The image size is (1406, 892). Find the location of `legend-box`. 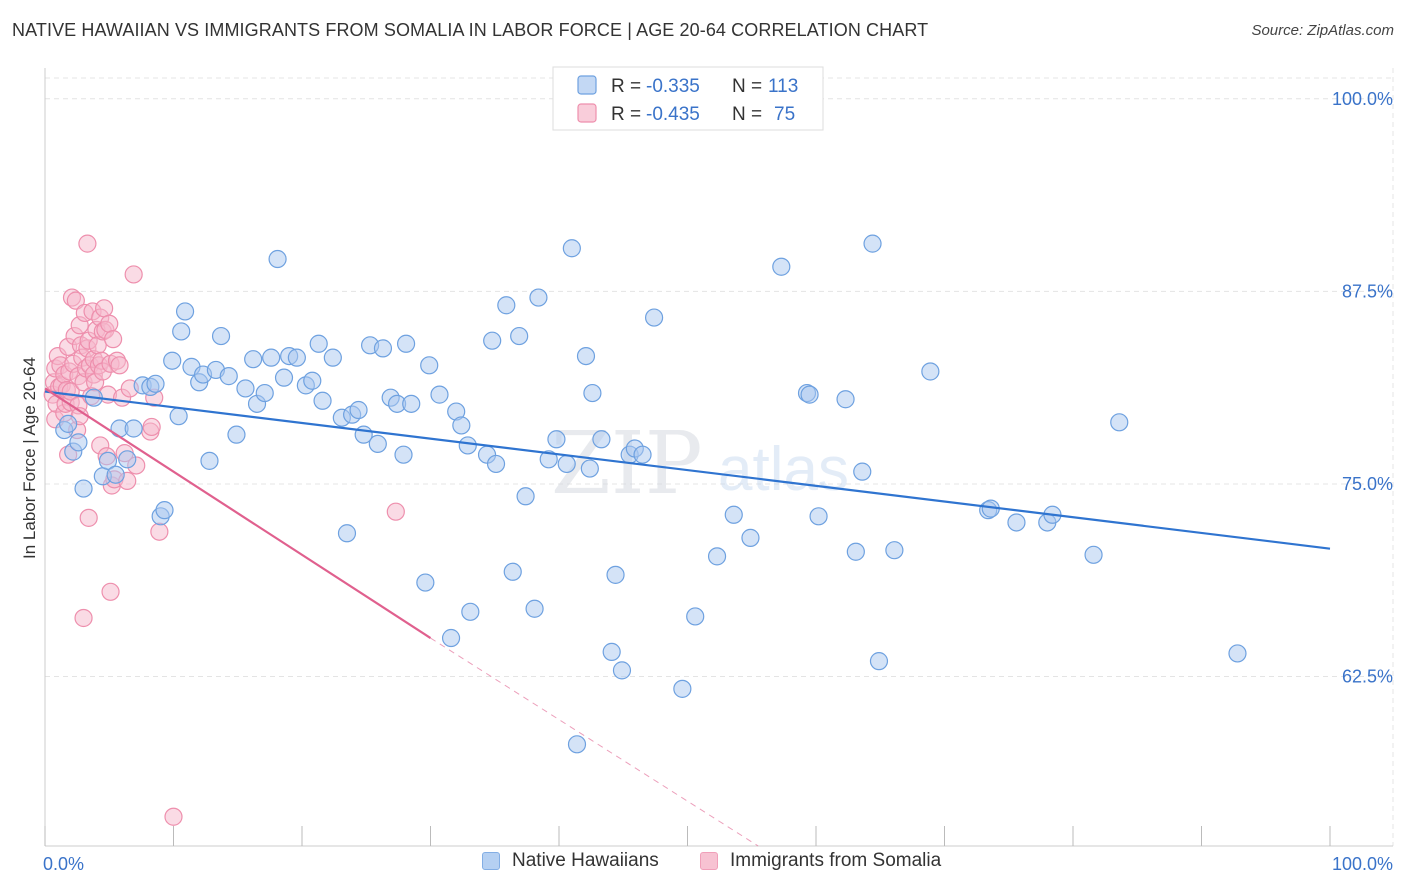

legend-box is located at coordinates (688, 98).